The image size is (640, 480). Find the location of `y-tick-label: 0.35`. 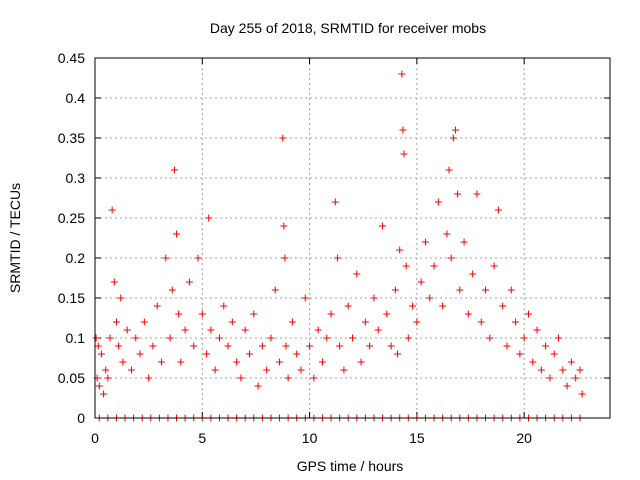

y-tick-label: 0.35 is located at coordinates (71, 138).